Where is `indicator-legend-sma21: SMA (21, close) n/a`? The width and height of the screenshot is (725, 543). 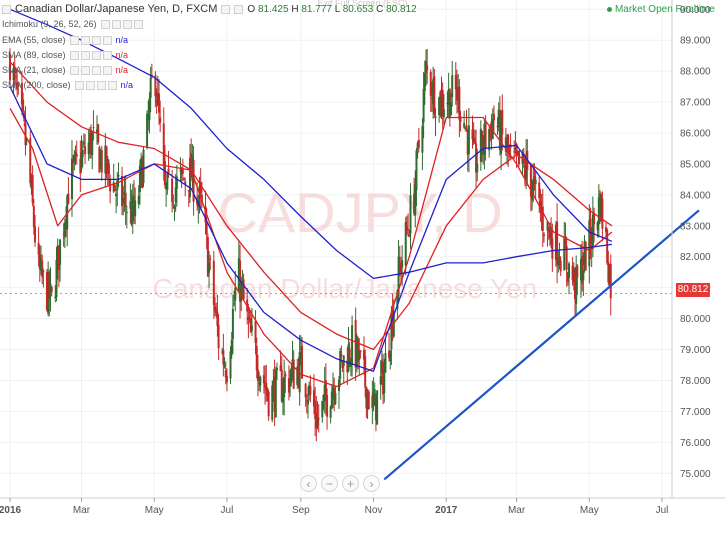
indicator-legend-sma21: SMA (21, close) n/a is located at coordinates (65, 70).